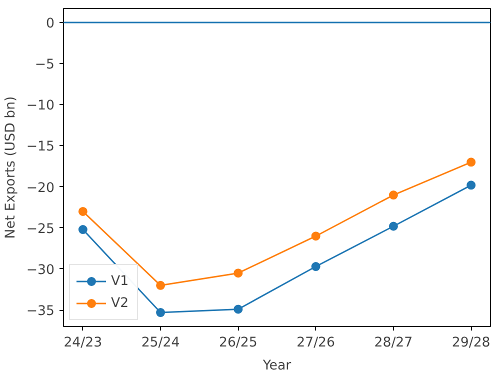 The height and width of the screenshot is (376, 500). What do you see at coordinates (238, 343) in the screenshot?
I see `x-tick-label: 26/25` at bounding box center [238, 343].